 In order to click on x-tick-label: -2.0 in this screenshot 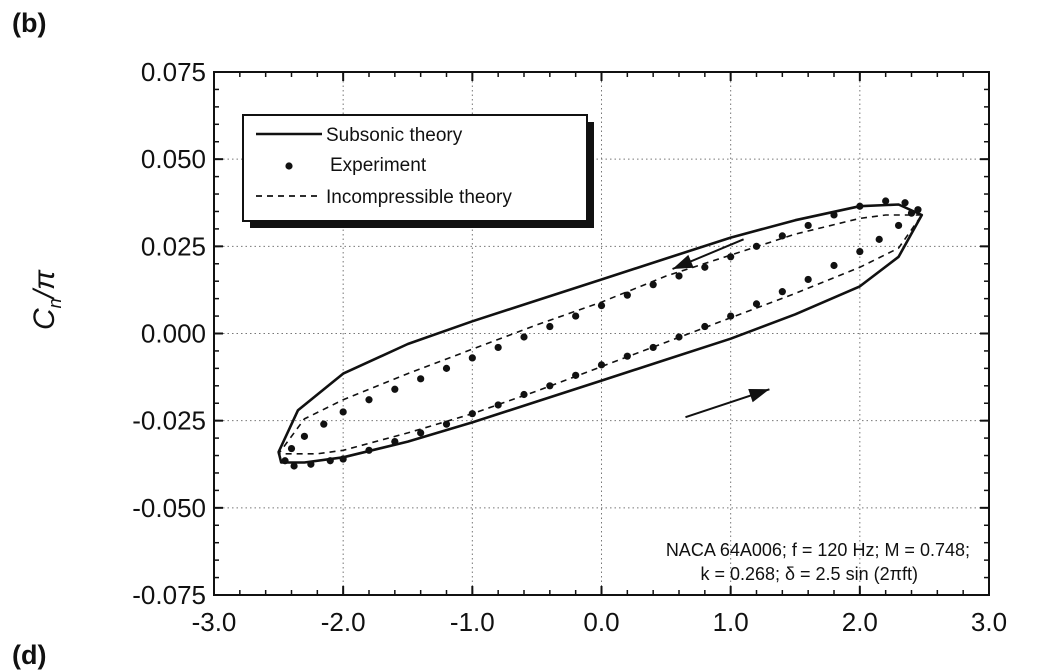, I will do `click(343, 622)`.